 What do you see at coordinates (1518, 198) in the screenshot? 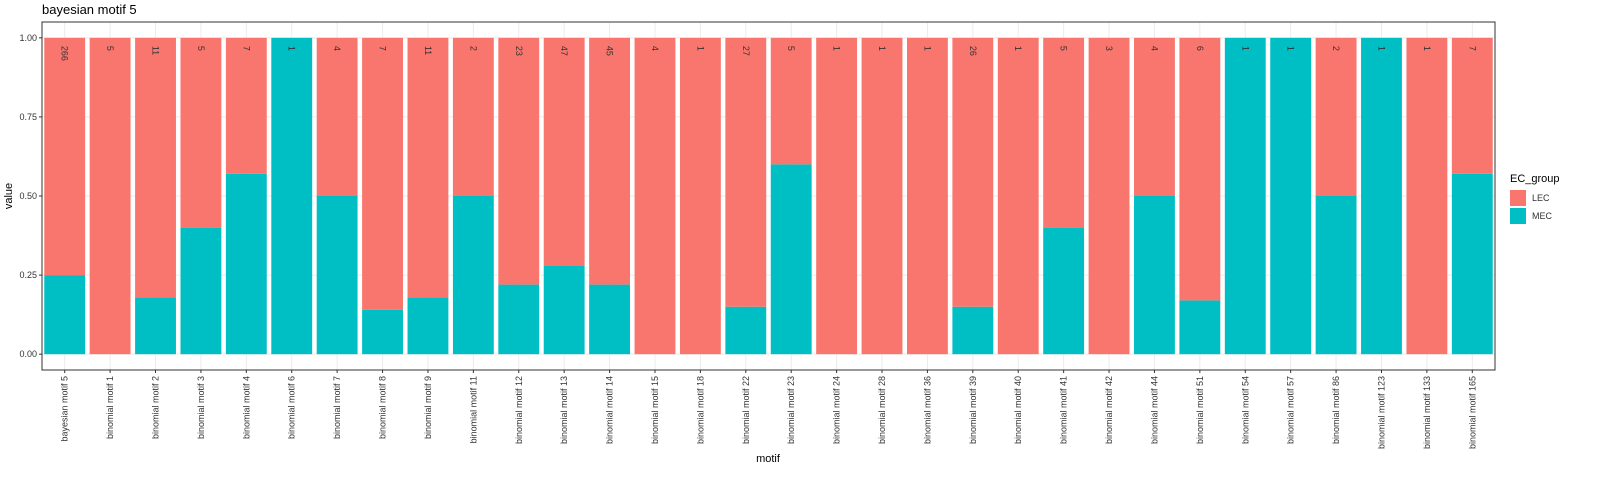
I see `legend-swatch` at bounding box center [1518, 198].